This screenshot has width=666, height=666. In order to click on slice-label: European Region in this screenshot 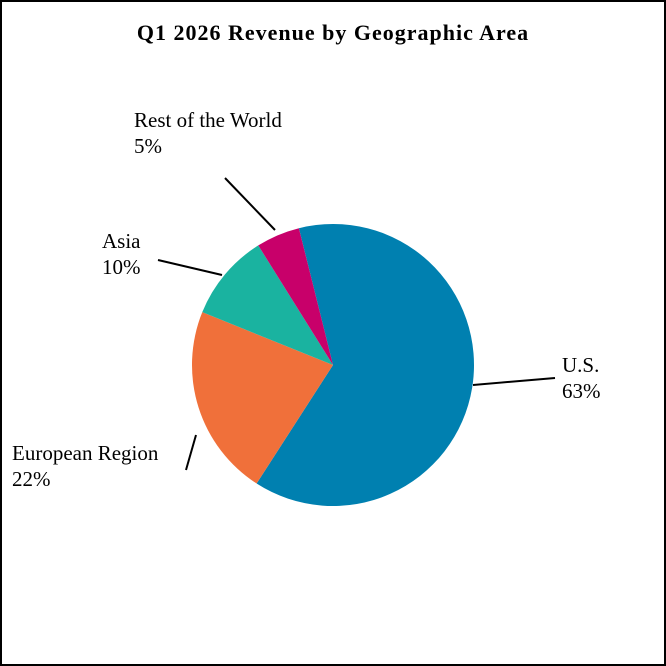, I will do `click(85, 453)`.